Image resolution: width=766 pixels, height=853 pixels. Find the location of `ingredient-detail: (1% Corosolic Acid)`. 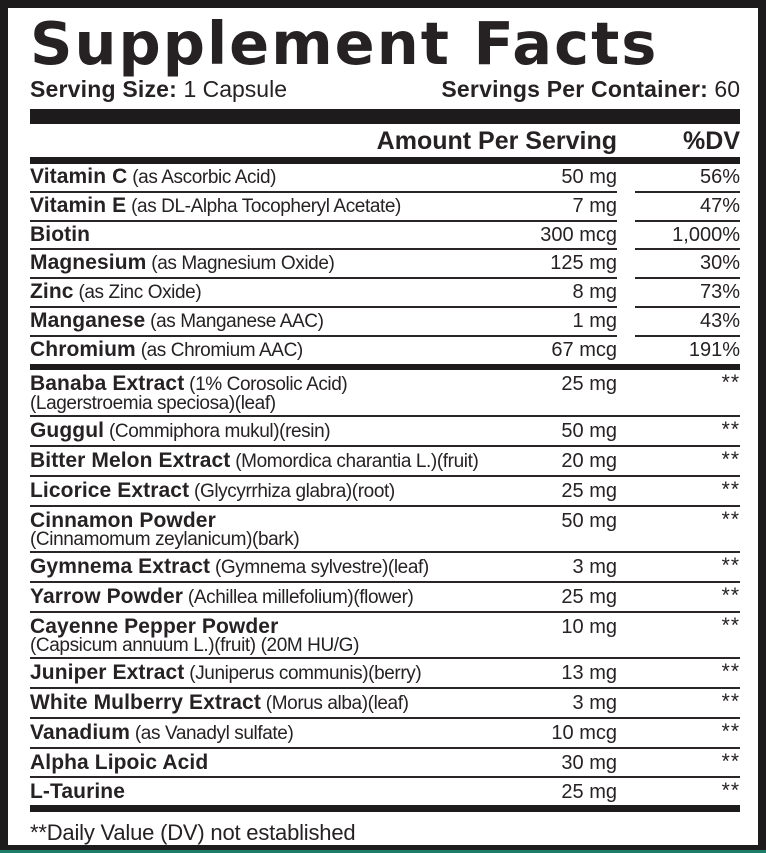

ingredient-detail: (1% Corosolic Acid) is located at coordinates (266, 384).